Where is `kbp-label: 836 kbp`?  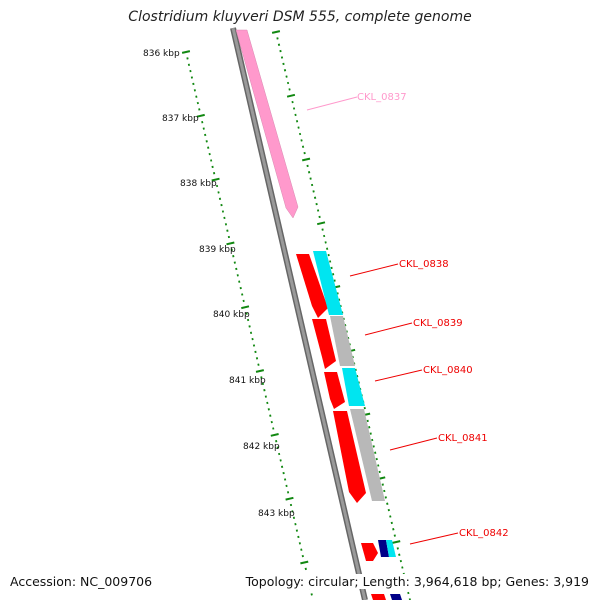 kbp-label: 836 kbp is located at coordinates (161, 54).